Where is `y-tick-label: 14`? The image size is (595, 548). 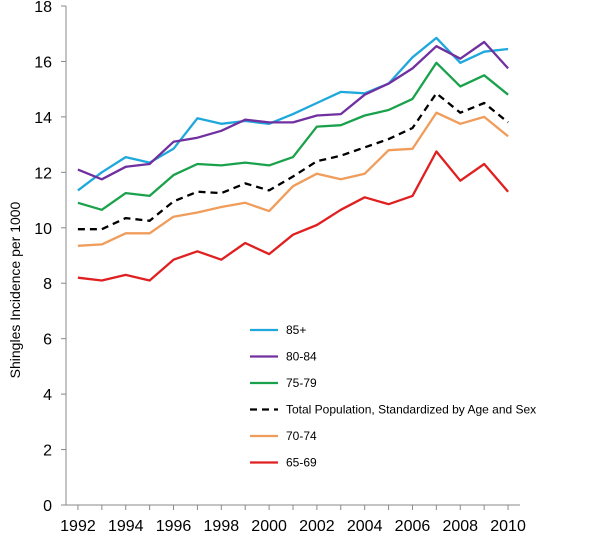
y-tick-label: 14 is located at coordinates (43, 118).